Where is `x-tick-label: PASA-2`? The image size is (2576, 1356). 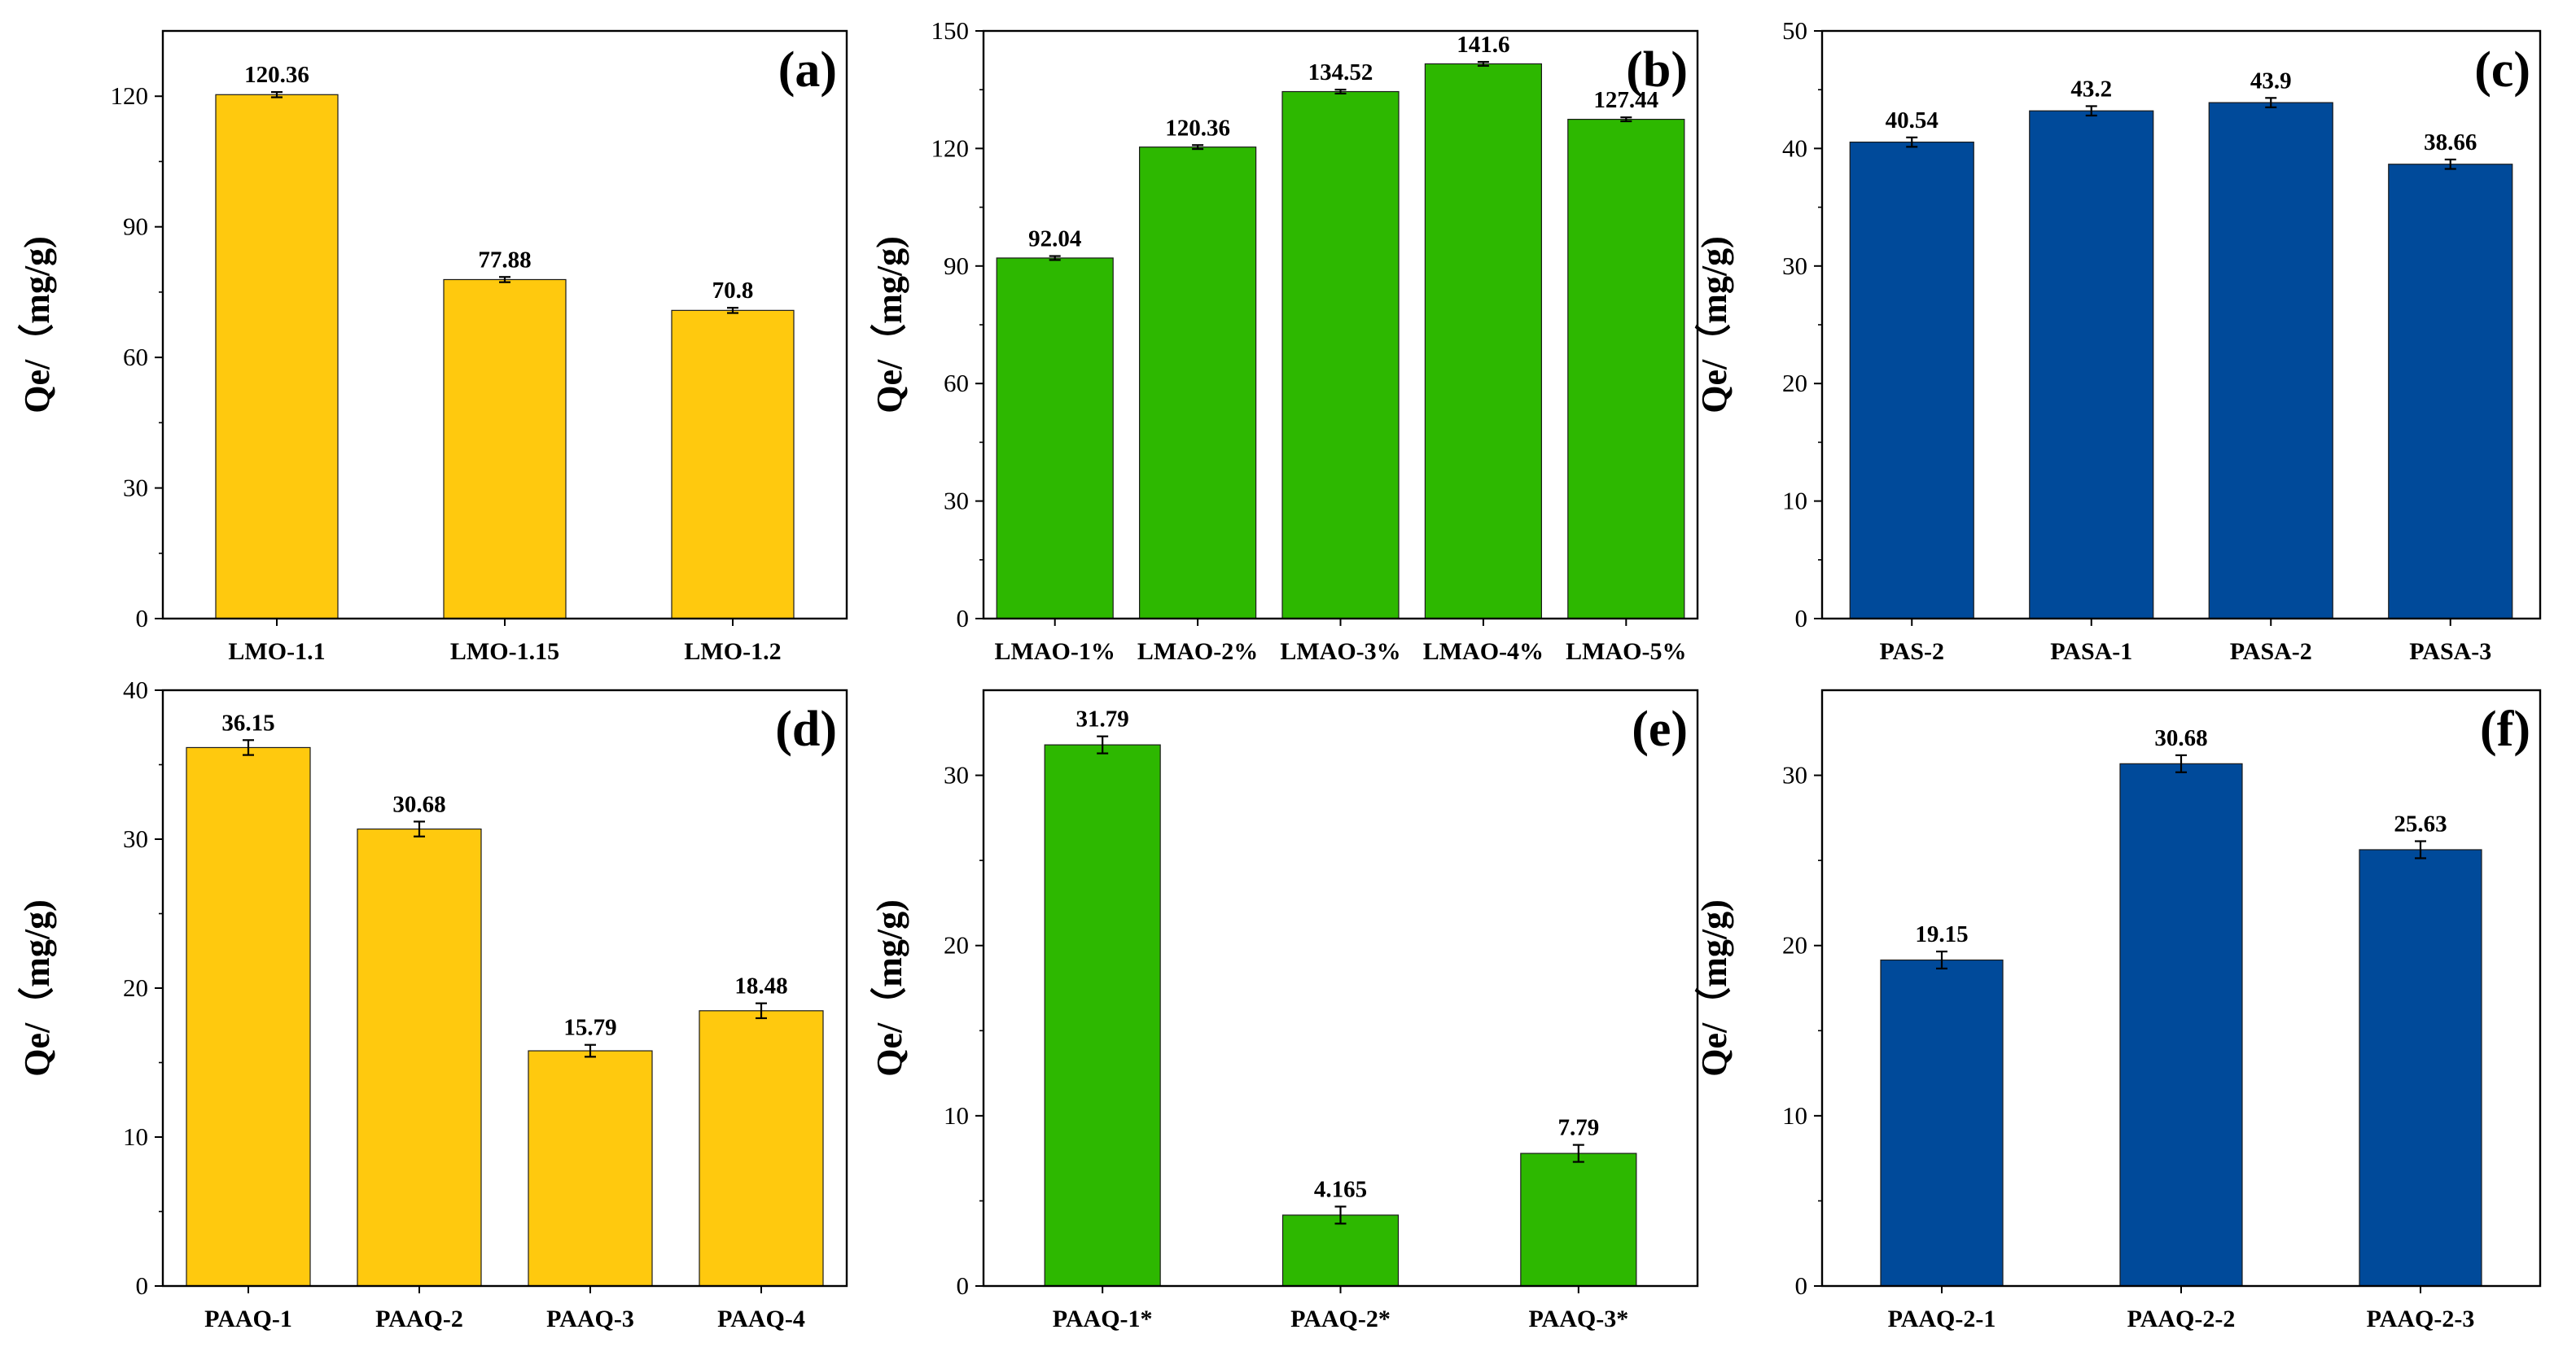
x-tick-label: PASA-2 is located at coordinates (2271, 651).